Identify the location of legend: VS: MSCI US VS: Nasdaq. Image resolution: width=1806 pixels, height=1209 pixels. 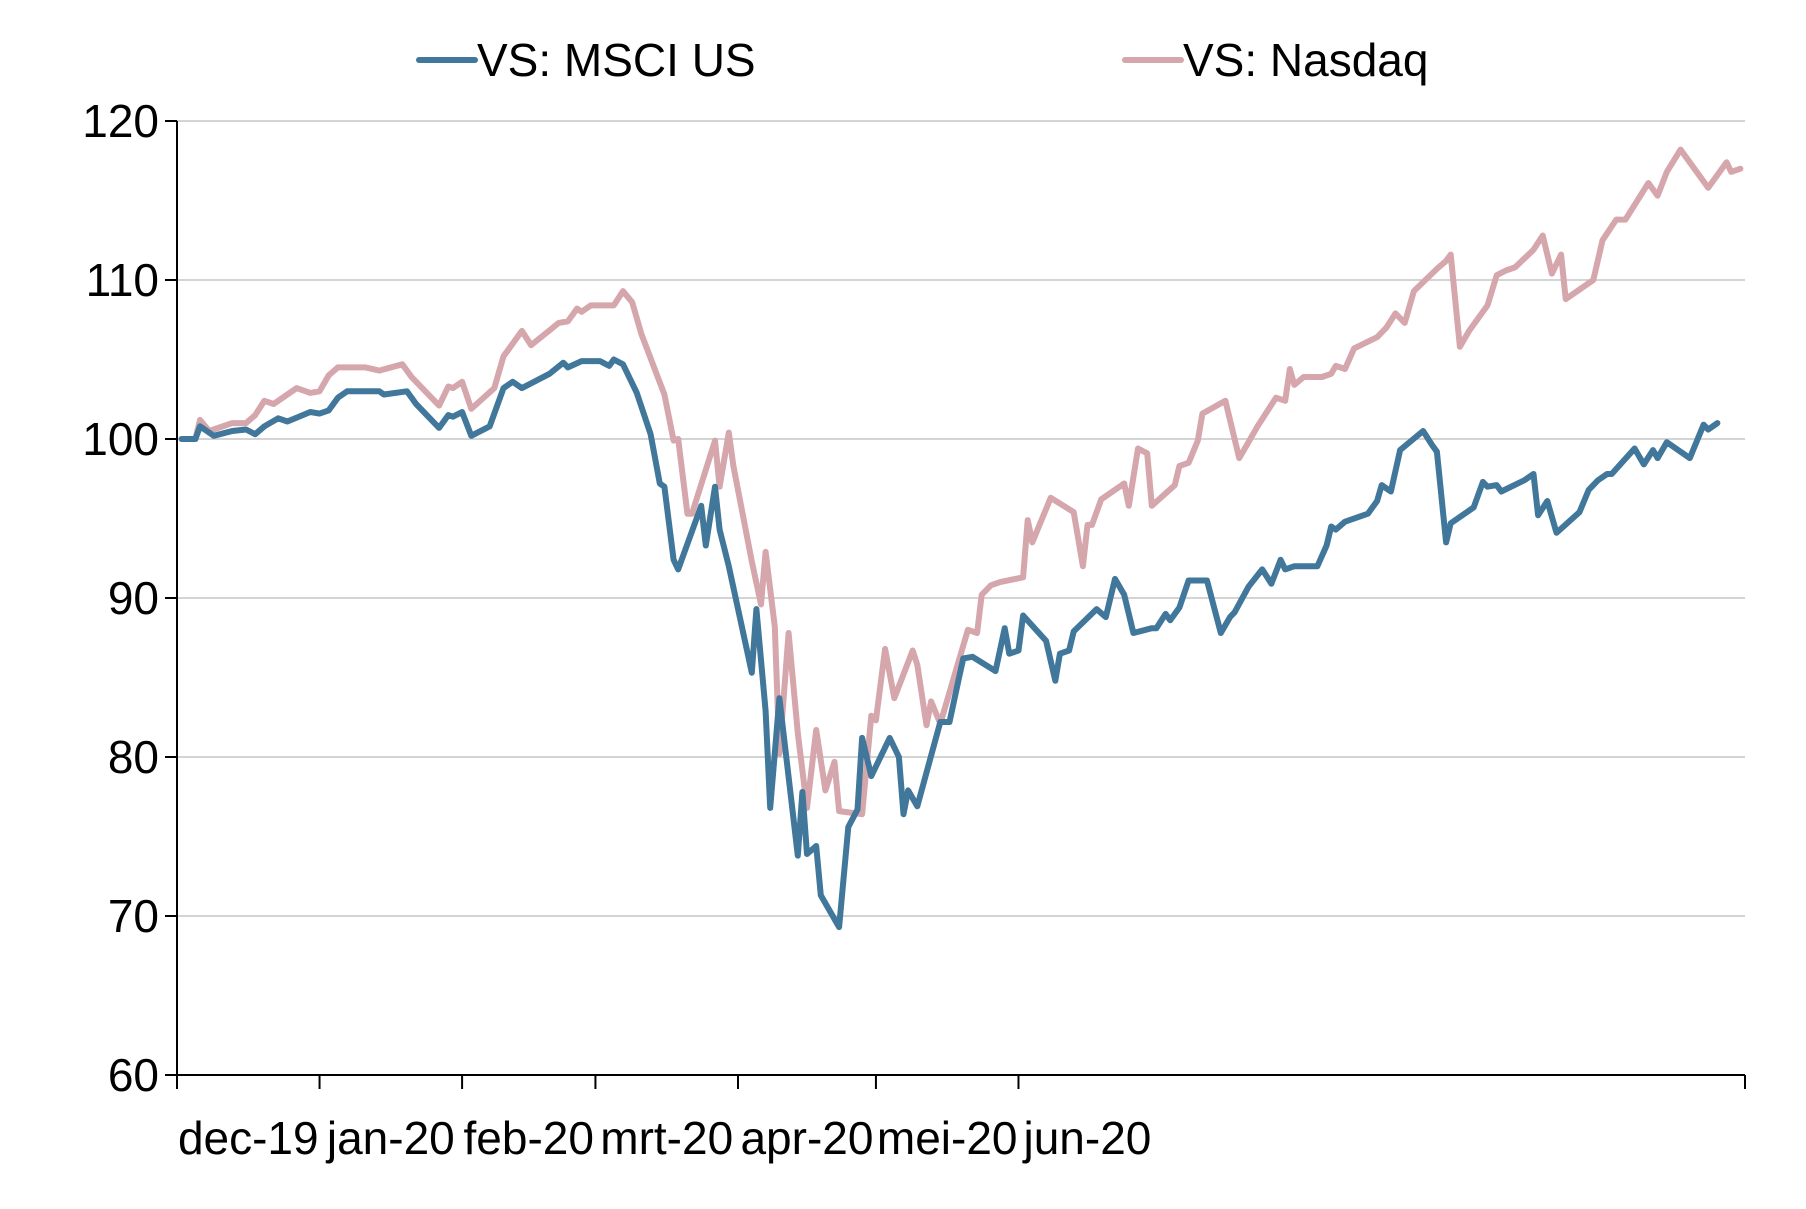
(922, 60).